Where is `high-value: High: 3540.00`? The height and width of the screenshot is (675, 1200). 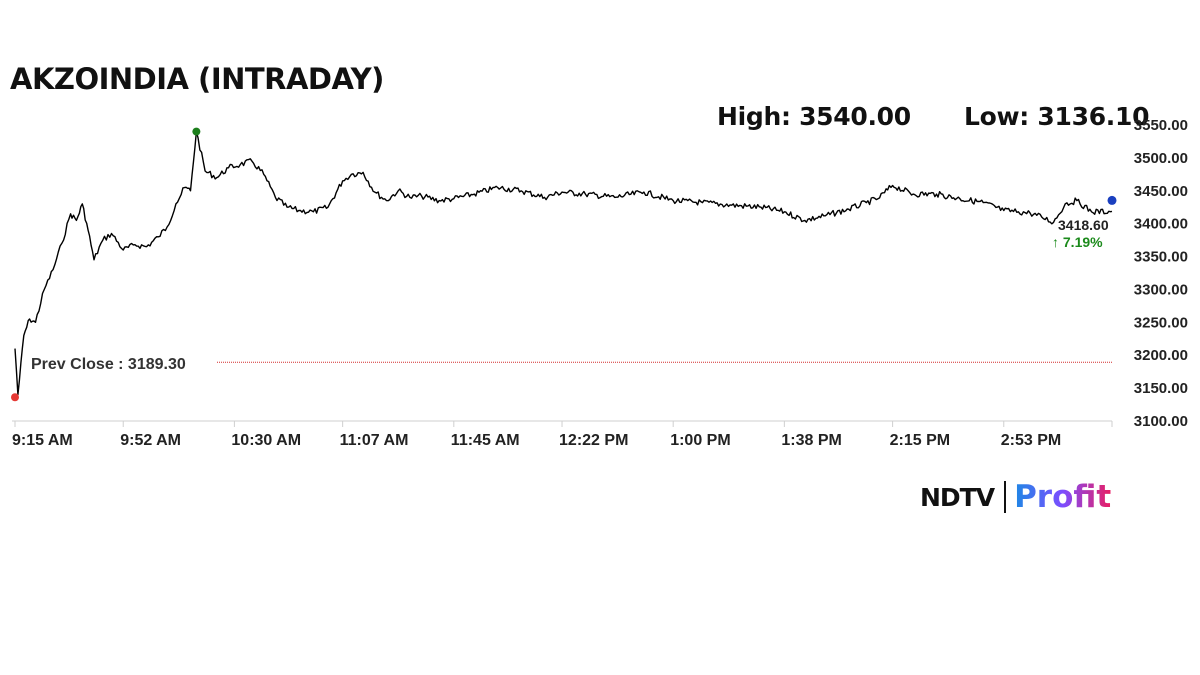 high-value: High: 3540.00 is located at coordinates (814, 116).